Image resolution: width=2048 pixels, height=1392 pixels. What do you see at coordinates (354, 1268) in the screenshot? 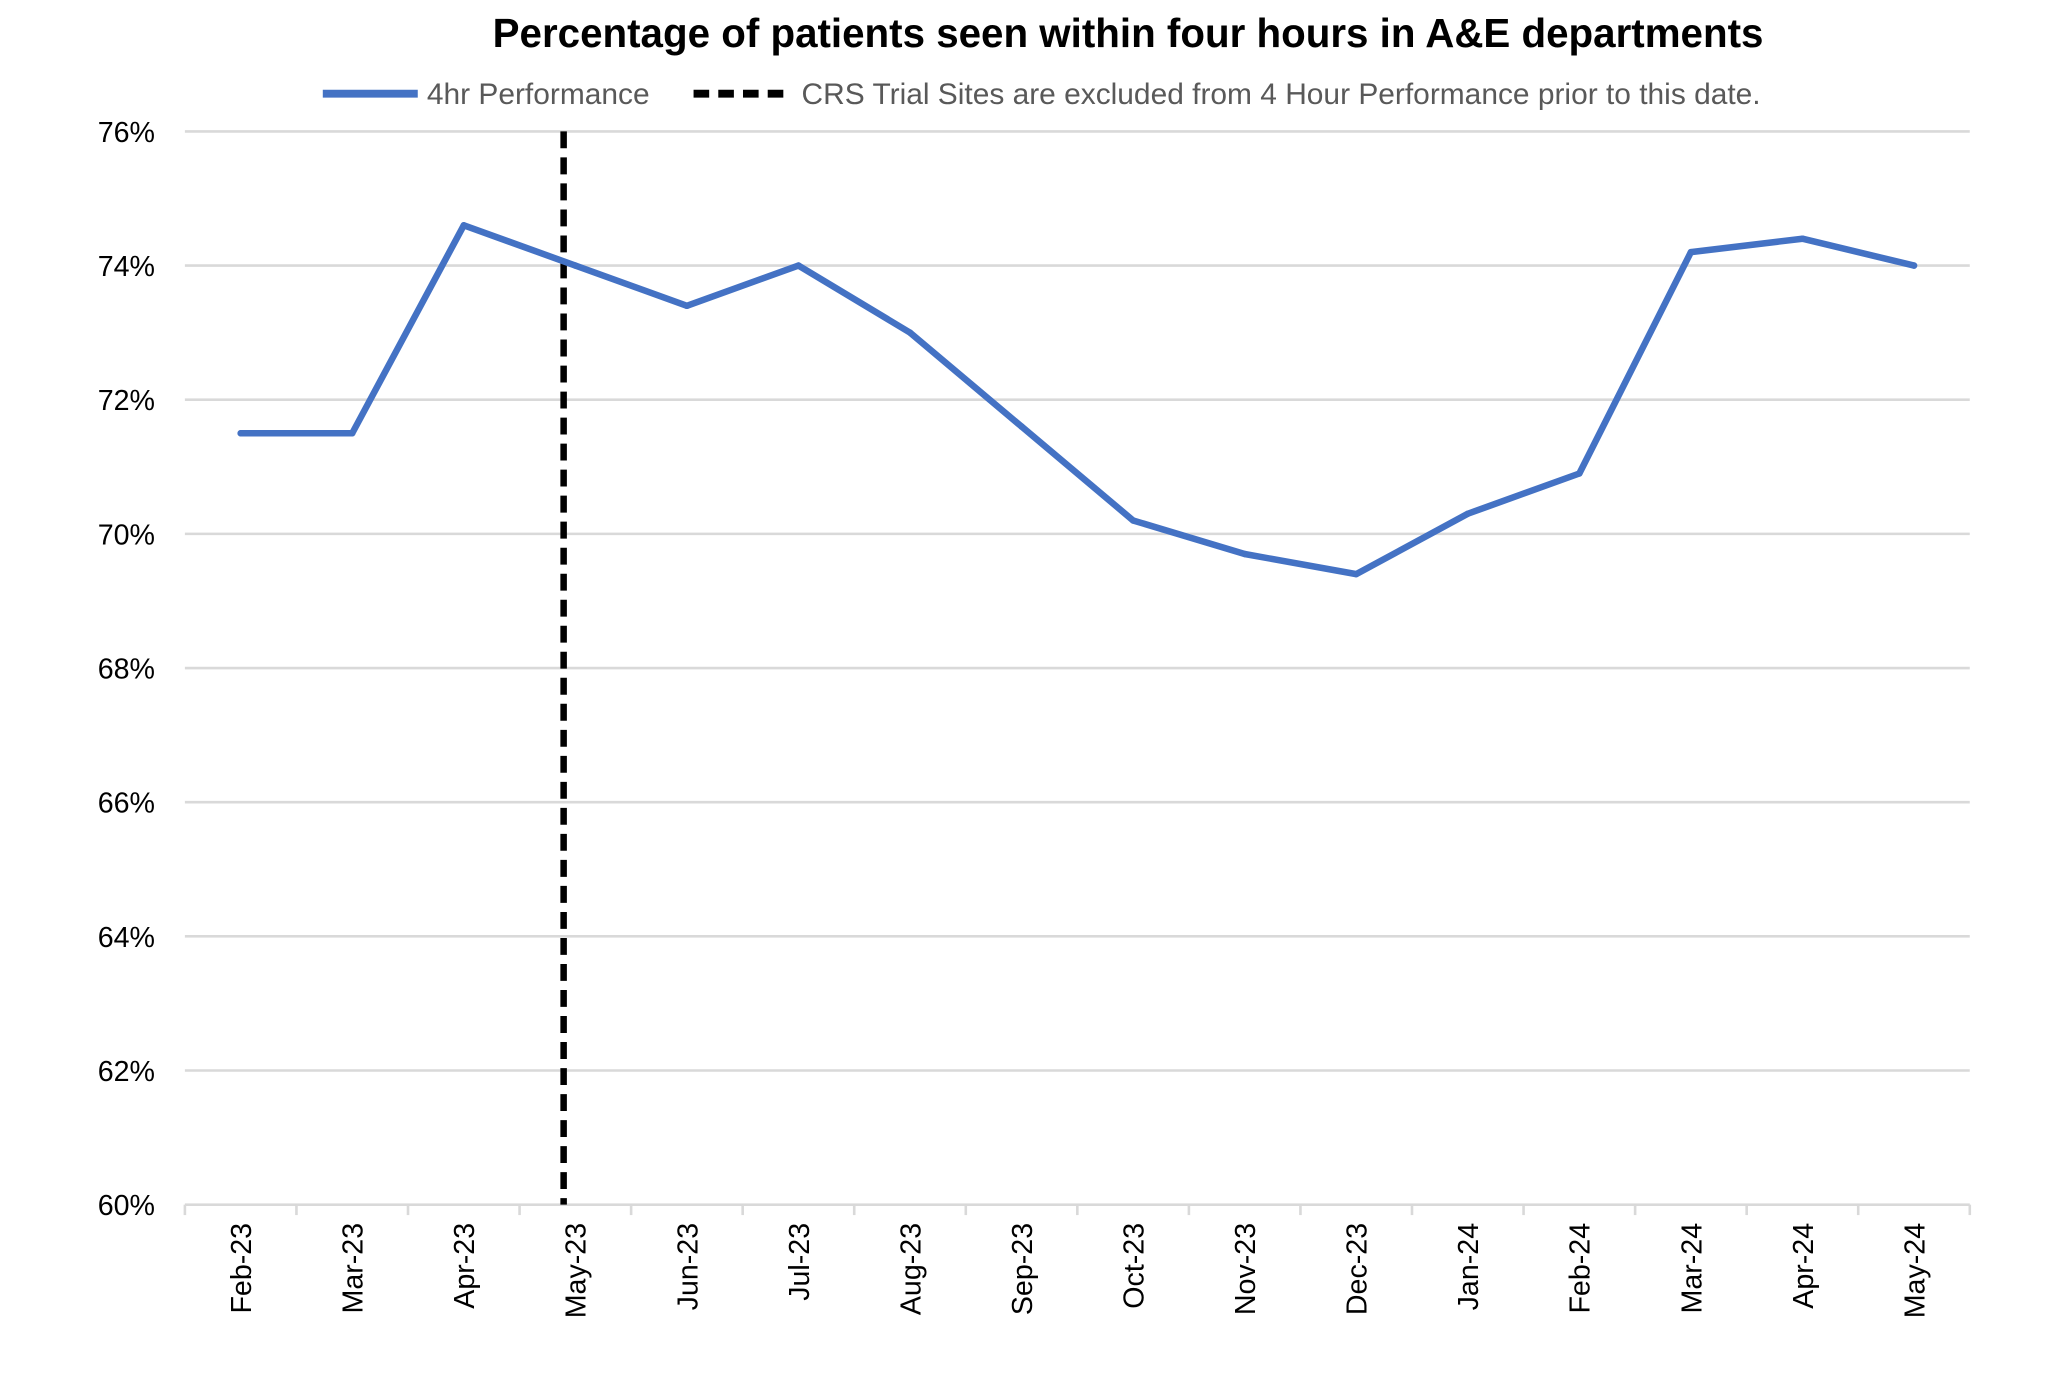
I see `x-tick-label: Mar-23` at bounding box center [354, 1268].